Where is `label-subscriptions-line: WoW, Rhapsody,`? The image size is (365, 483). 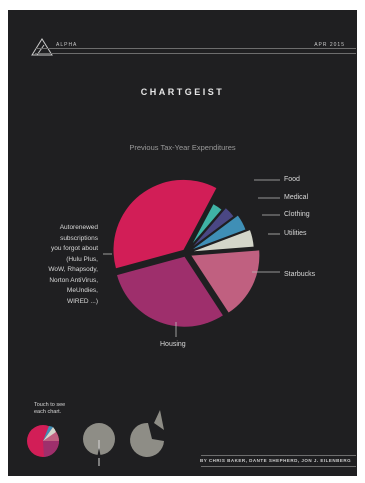 label-subscriptions-line: WoW, Rhapsody, is located at coordinates (73, 269).